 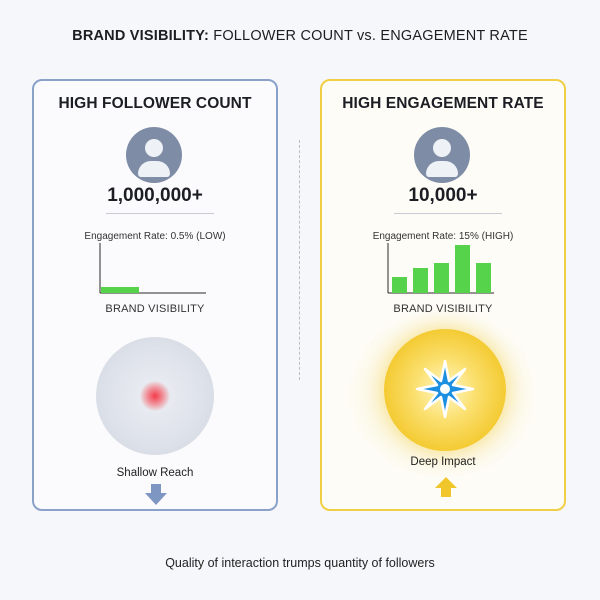 I want to click on arrow-down-icon, so click(x=156, y=494).